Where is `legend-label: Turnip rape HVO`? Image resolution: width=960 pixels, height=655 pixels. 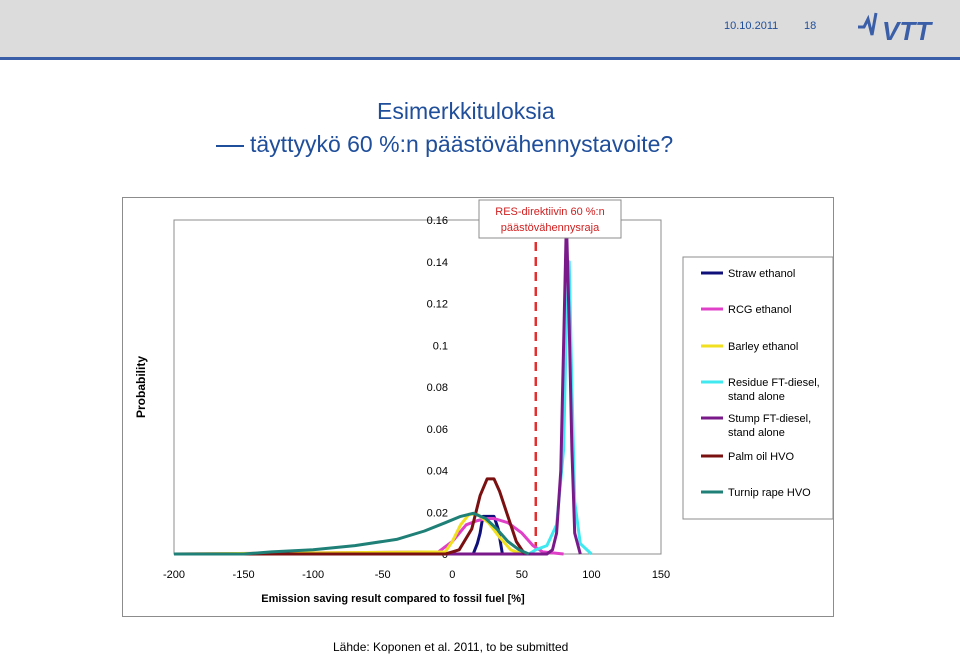
legend-label: Turnip rape HVO is located at coordinates (769, 493).